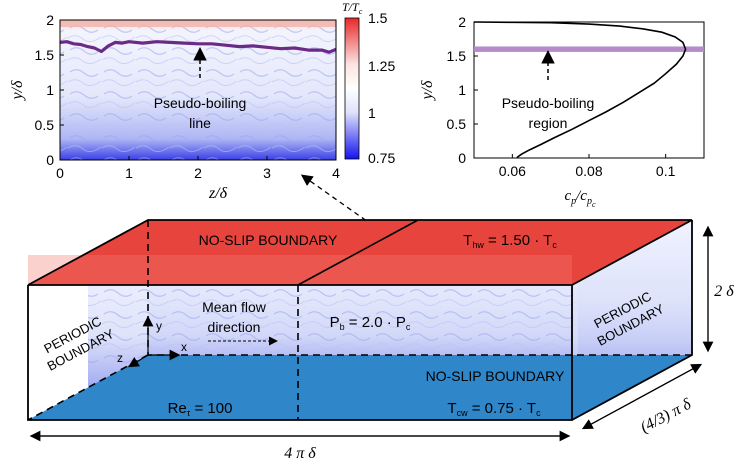 Image resolution: width=742 pixels, height=464 pixels. I want to click on x-tick-label: 0.08, so click(588, 171).